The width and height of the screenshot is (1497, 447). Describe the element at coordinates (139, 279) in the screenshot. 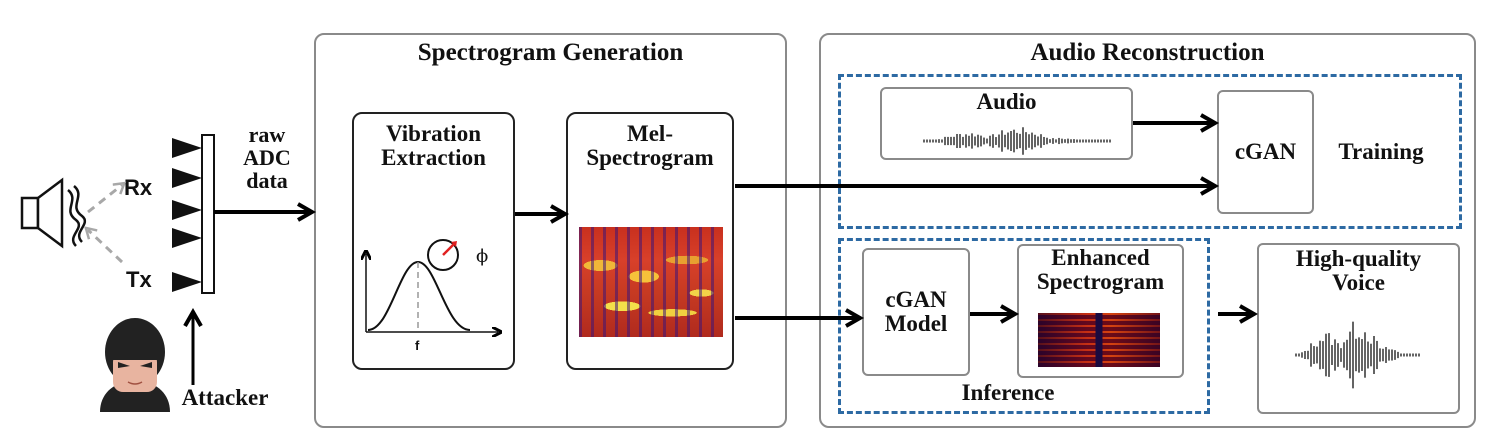

I see `tx-label: Tx` at that location.